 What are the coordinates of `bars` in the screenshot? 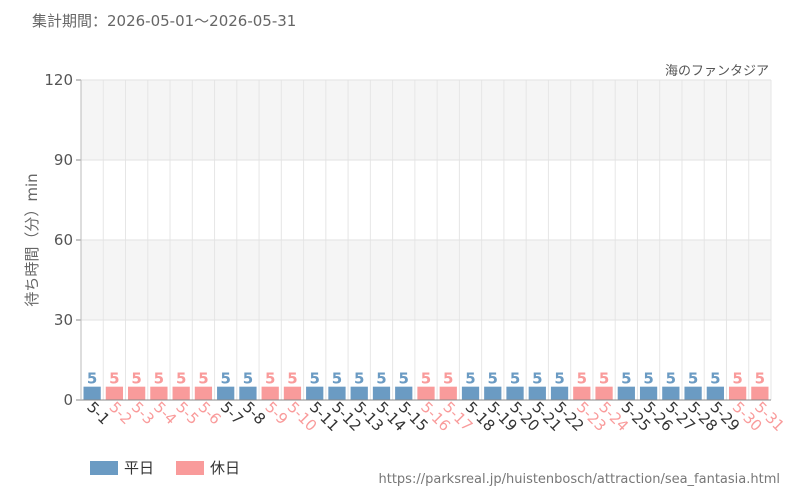 It's located at (426, 393).